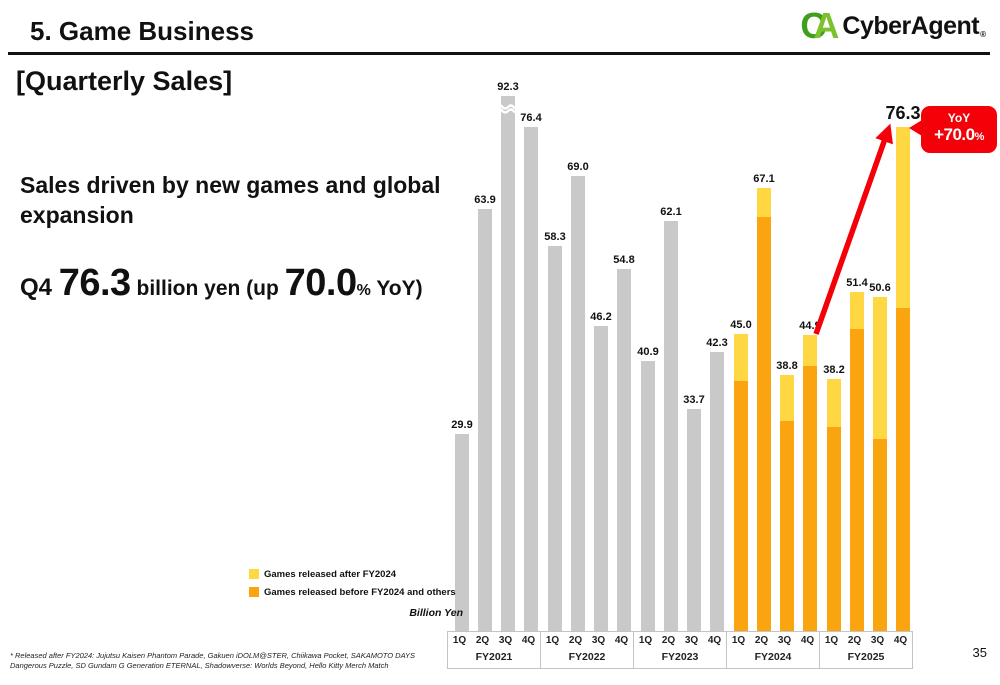 The width and height of the screenshot is (1000, 685). I want to click on page-title: 5. Game Business, so click(142, 31).